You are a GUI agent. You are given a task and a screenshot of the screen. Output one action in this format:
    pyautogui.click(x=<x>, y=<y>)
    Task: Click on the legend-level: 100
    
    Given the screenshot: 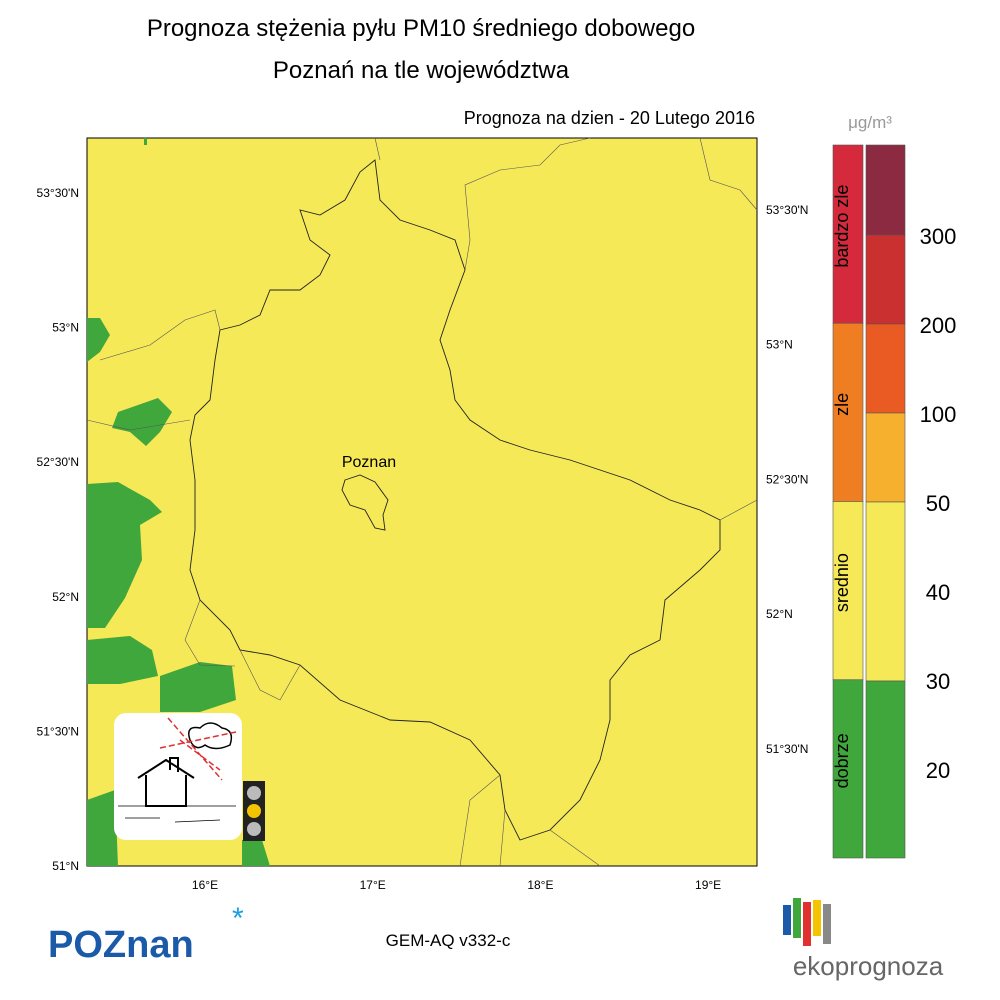 What is the action you would take?
    pyautogui.click(x=938, y=414)
    